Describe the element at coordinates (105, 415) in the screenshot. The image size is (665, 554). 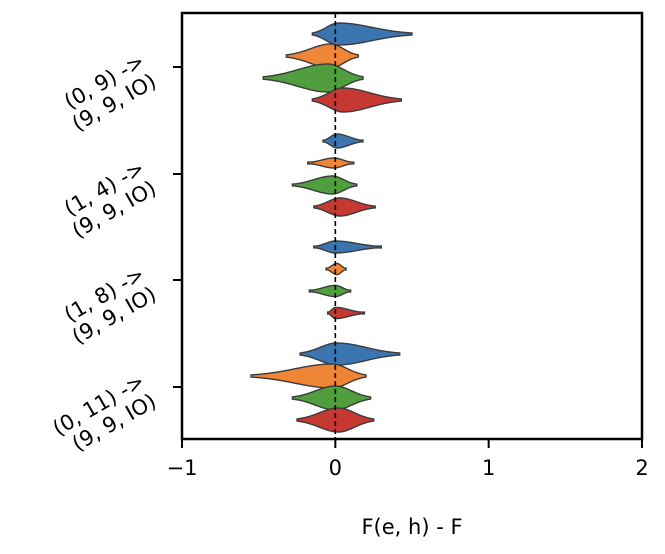
I see `y-category-label: (0, 11) ->(9, 9, IO)` at that location.